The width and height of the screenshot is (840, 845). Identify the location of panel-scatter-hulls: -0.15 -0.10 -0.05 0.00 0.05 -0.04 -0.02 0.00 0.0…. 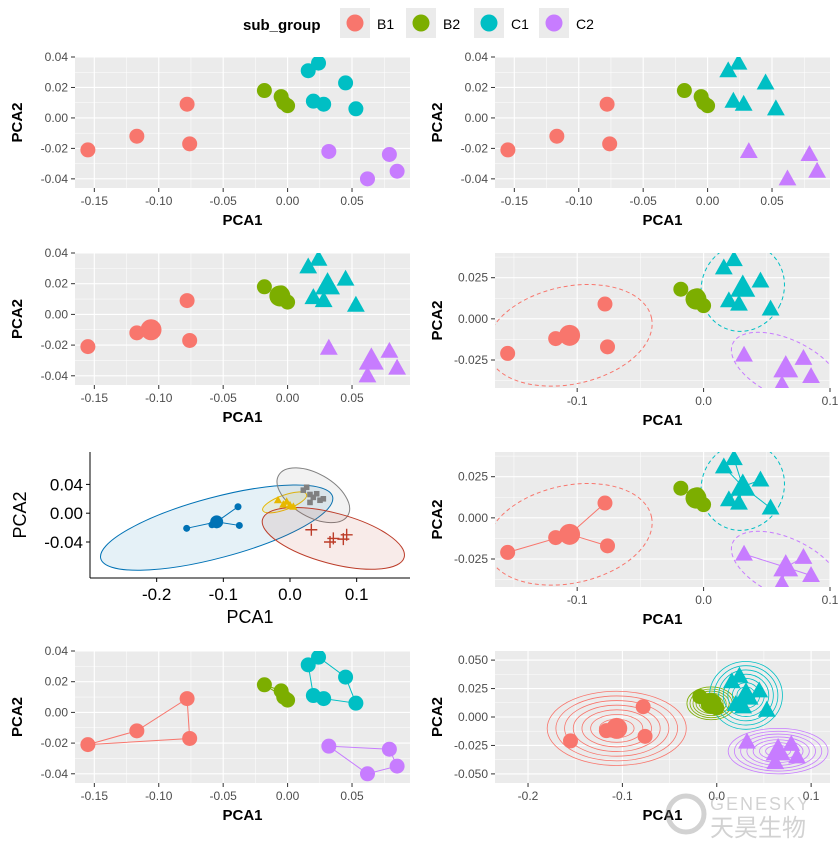
(209, 734).